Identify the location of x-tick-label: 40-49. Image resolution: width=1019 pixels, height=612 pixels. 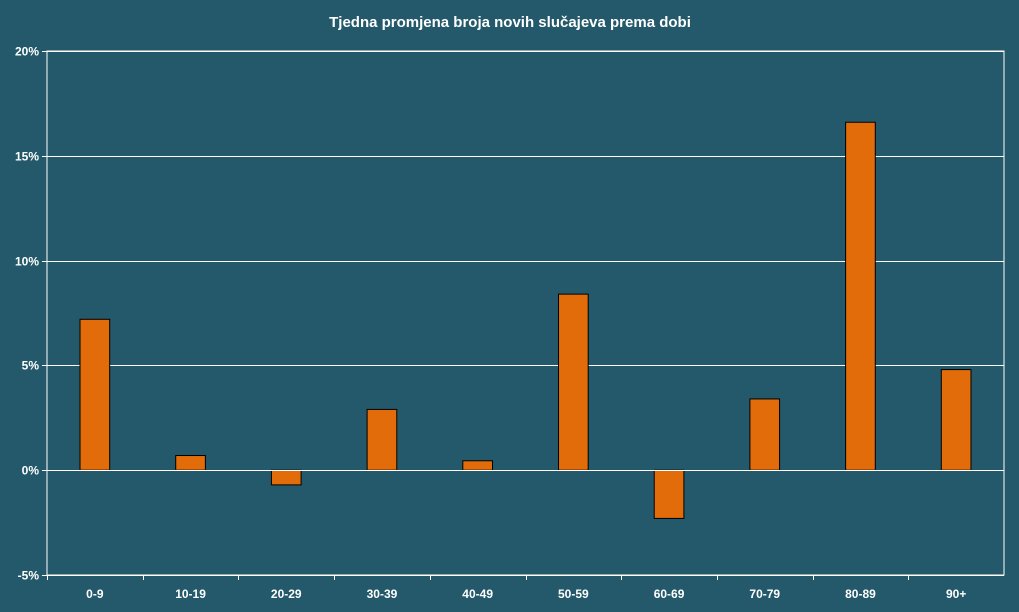
(477, 594).